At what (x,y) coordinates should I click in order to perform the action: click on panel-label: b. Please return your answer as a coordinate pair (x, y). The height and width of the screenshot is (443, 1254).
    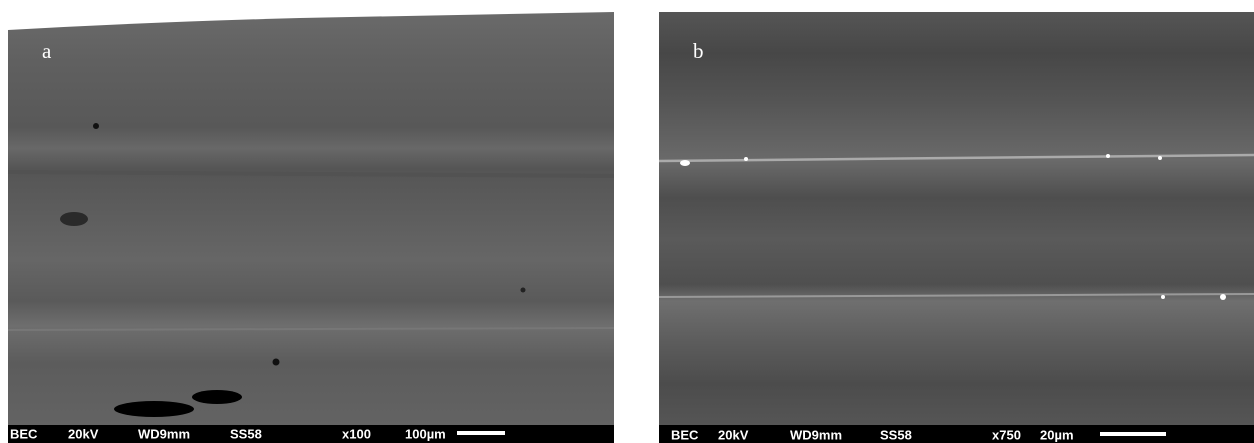
    Looking at the image, I should click on (698, 51).